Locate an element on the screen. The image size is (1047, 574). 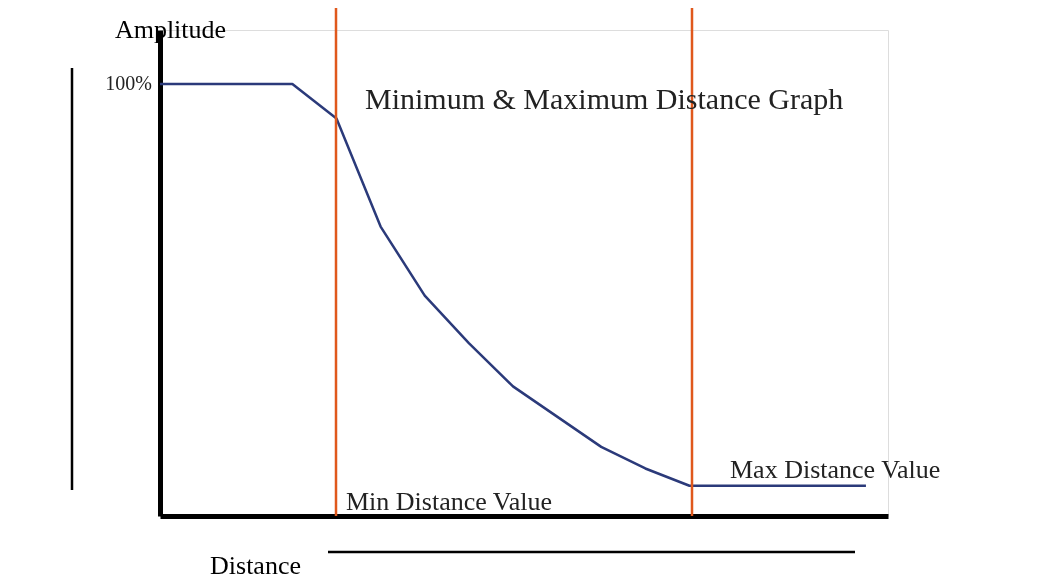
annotation: Max Distance Value is located at coordinates (835, 469).